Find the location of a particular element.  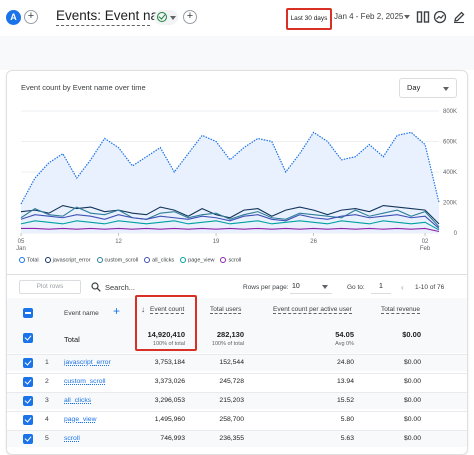

legend-label: Total is located at coordinates (33, 260).